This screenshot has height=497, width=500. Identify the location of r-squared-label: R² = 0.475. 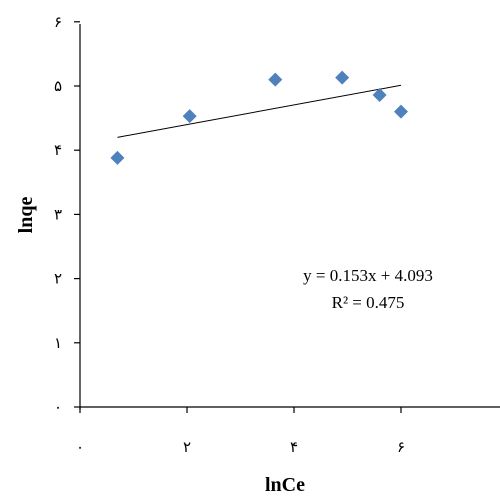
(368, 302).